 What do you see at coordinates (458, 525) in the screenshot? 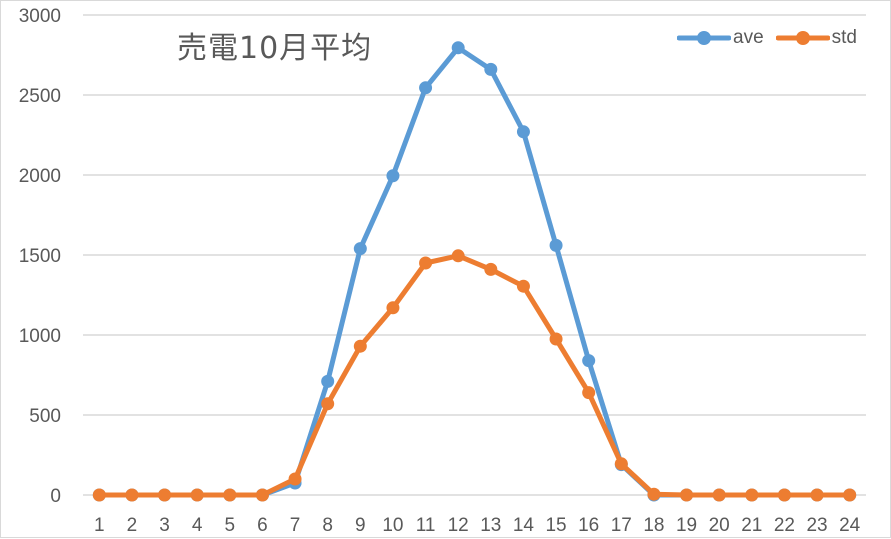
I see `x-tick-label: 12` at bounding box center [458, 525].